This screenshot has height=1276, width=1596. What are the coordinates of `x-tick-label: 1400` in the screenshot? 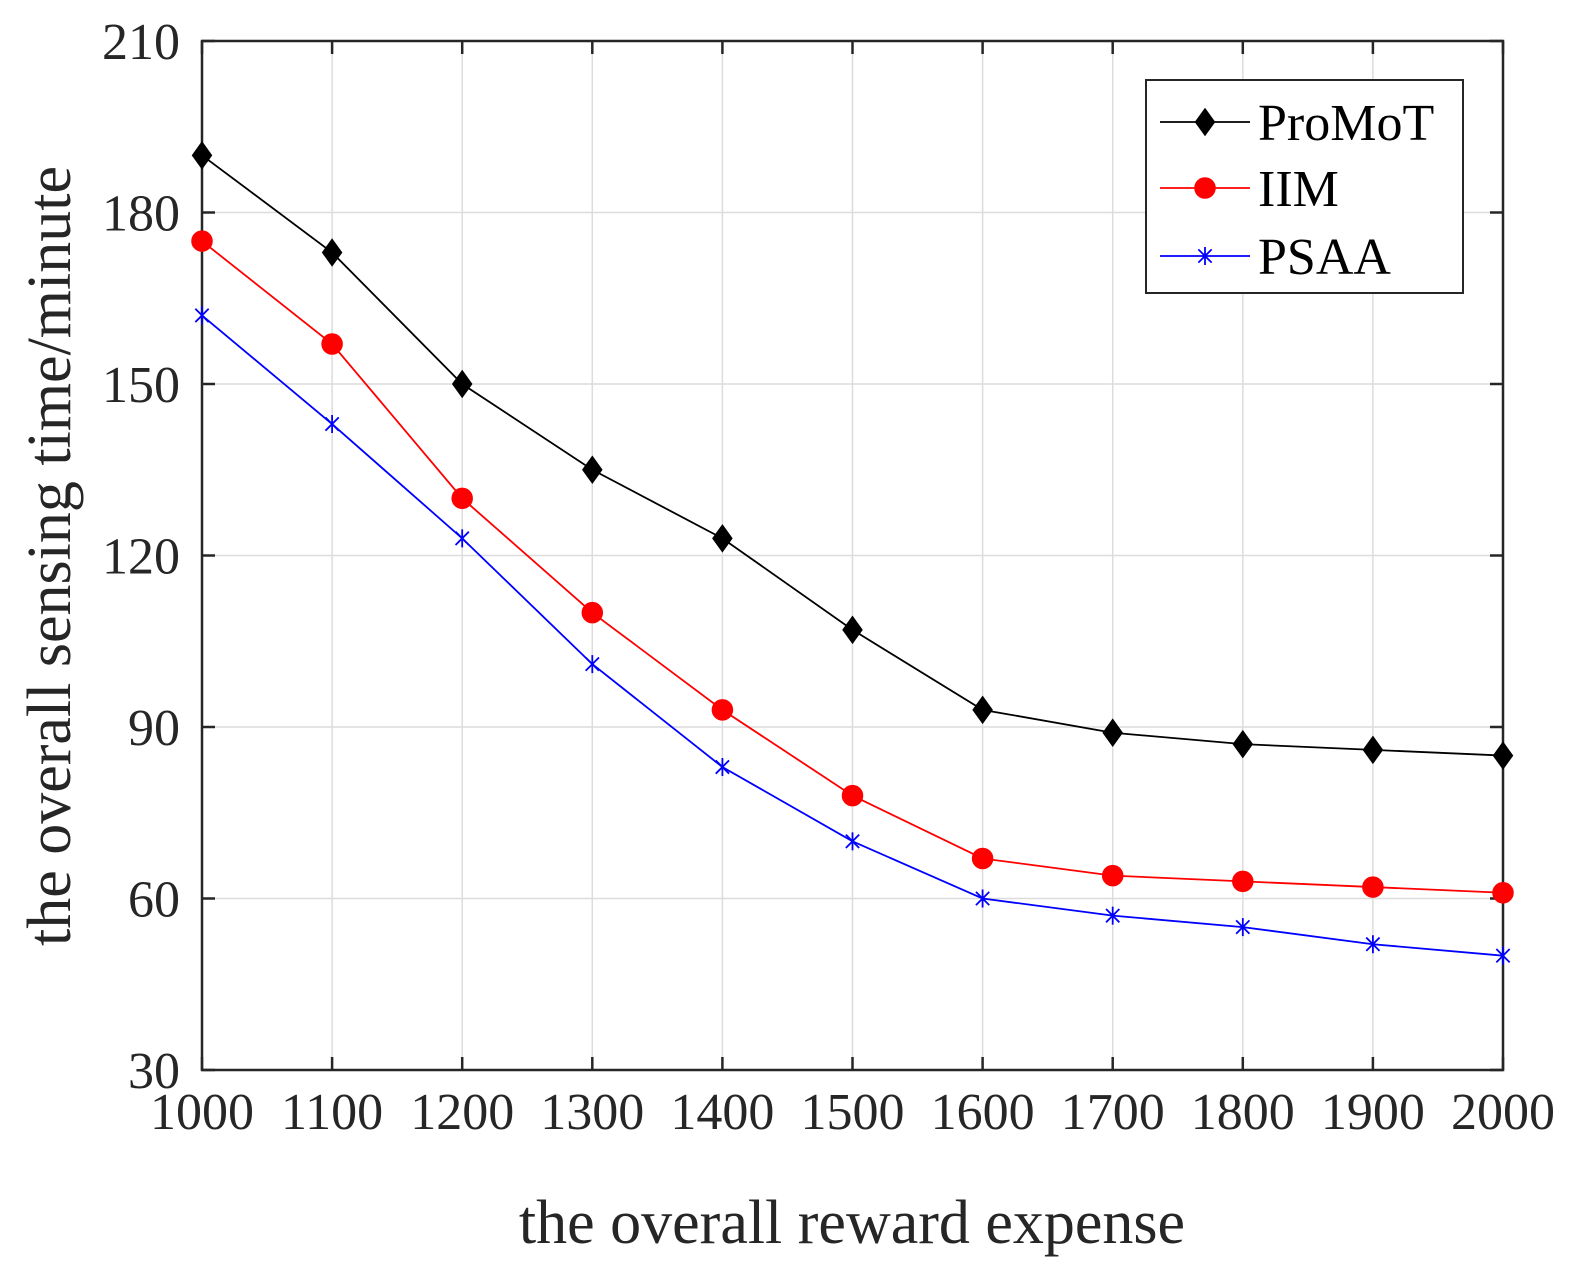 It's located at (722, 1112).